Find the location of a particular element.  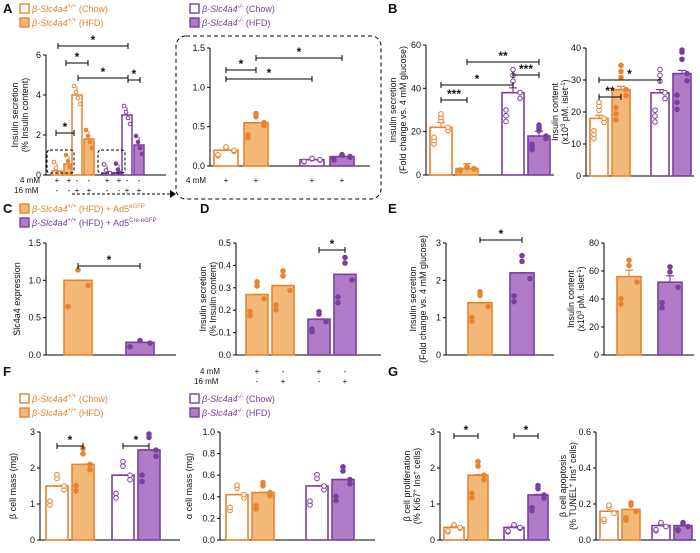

significance-stars: ** is located at coordinates (610, 91).